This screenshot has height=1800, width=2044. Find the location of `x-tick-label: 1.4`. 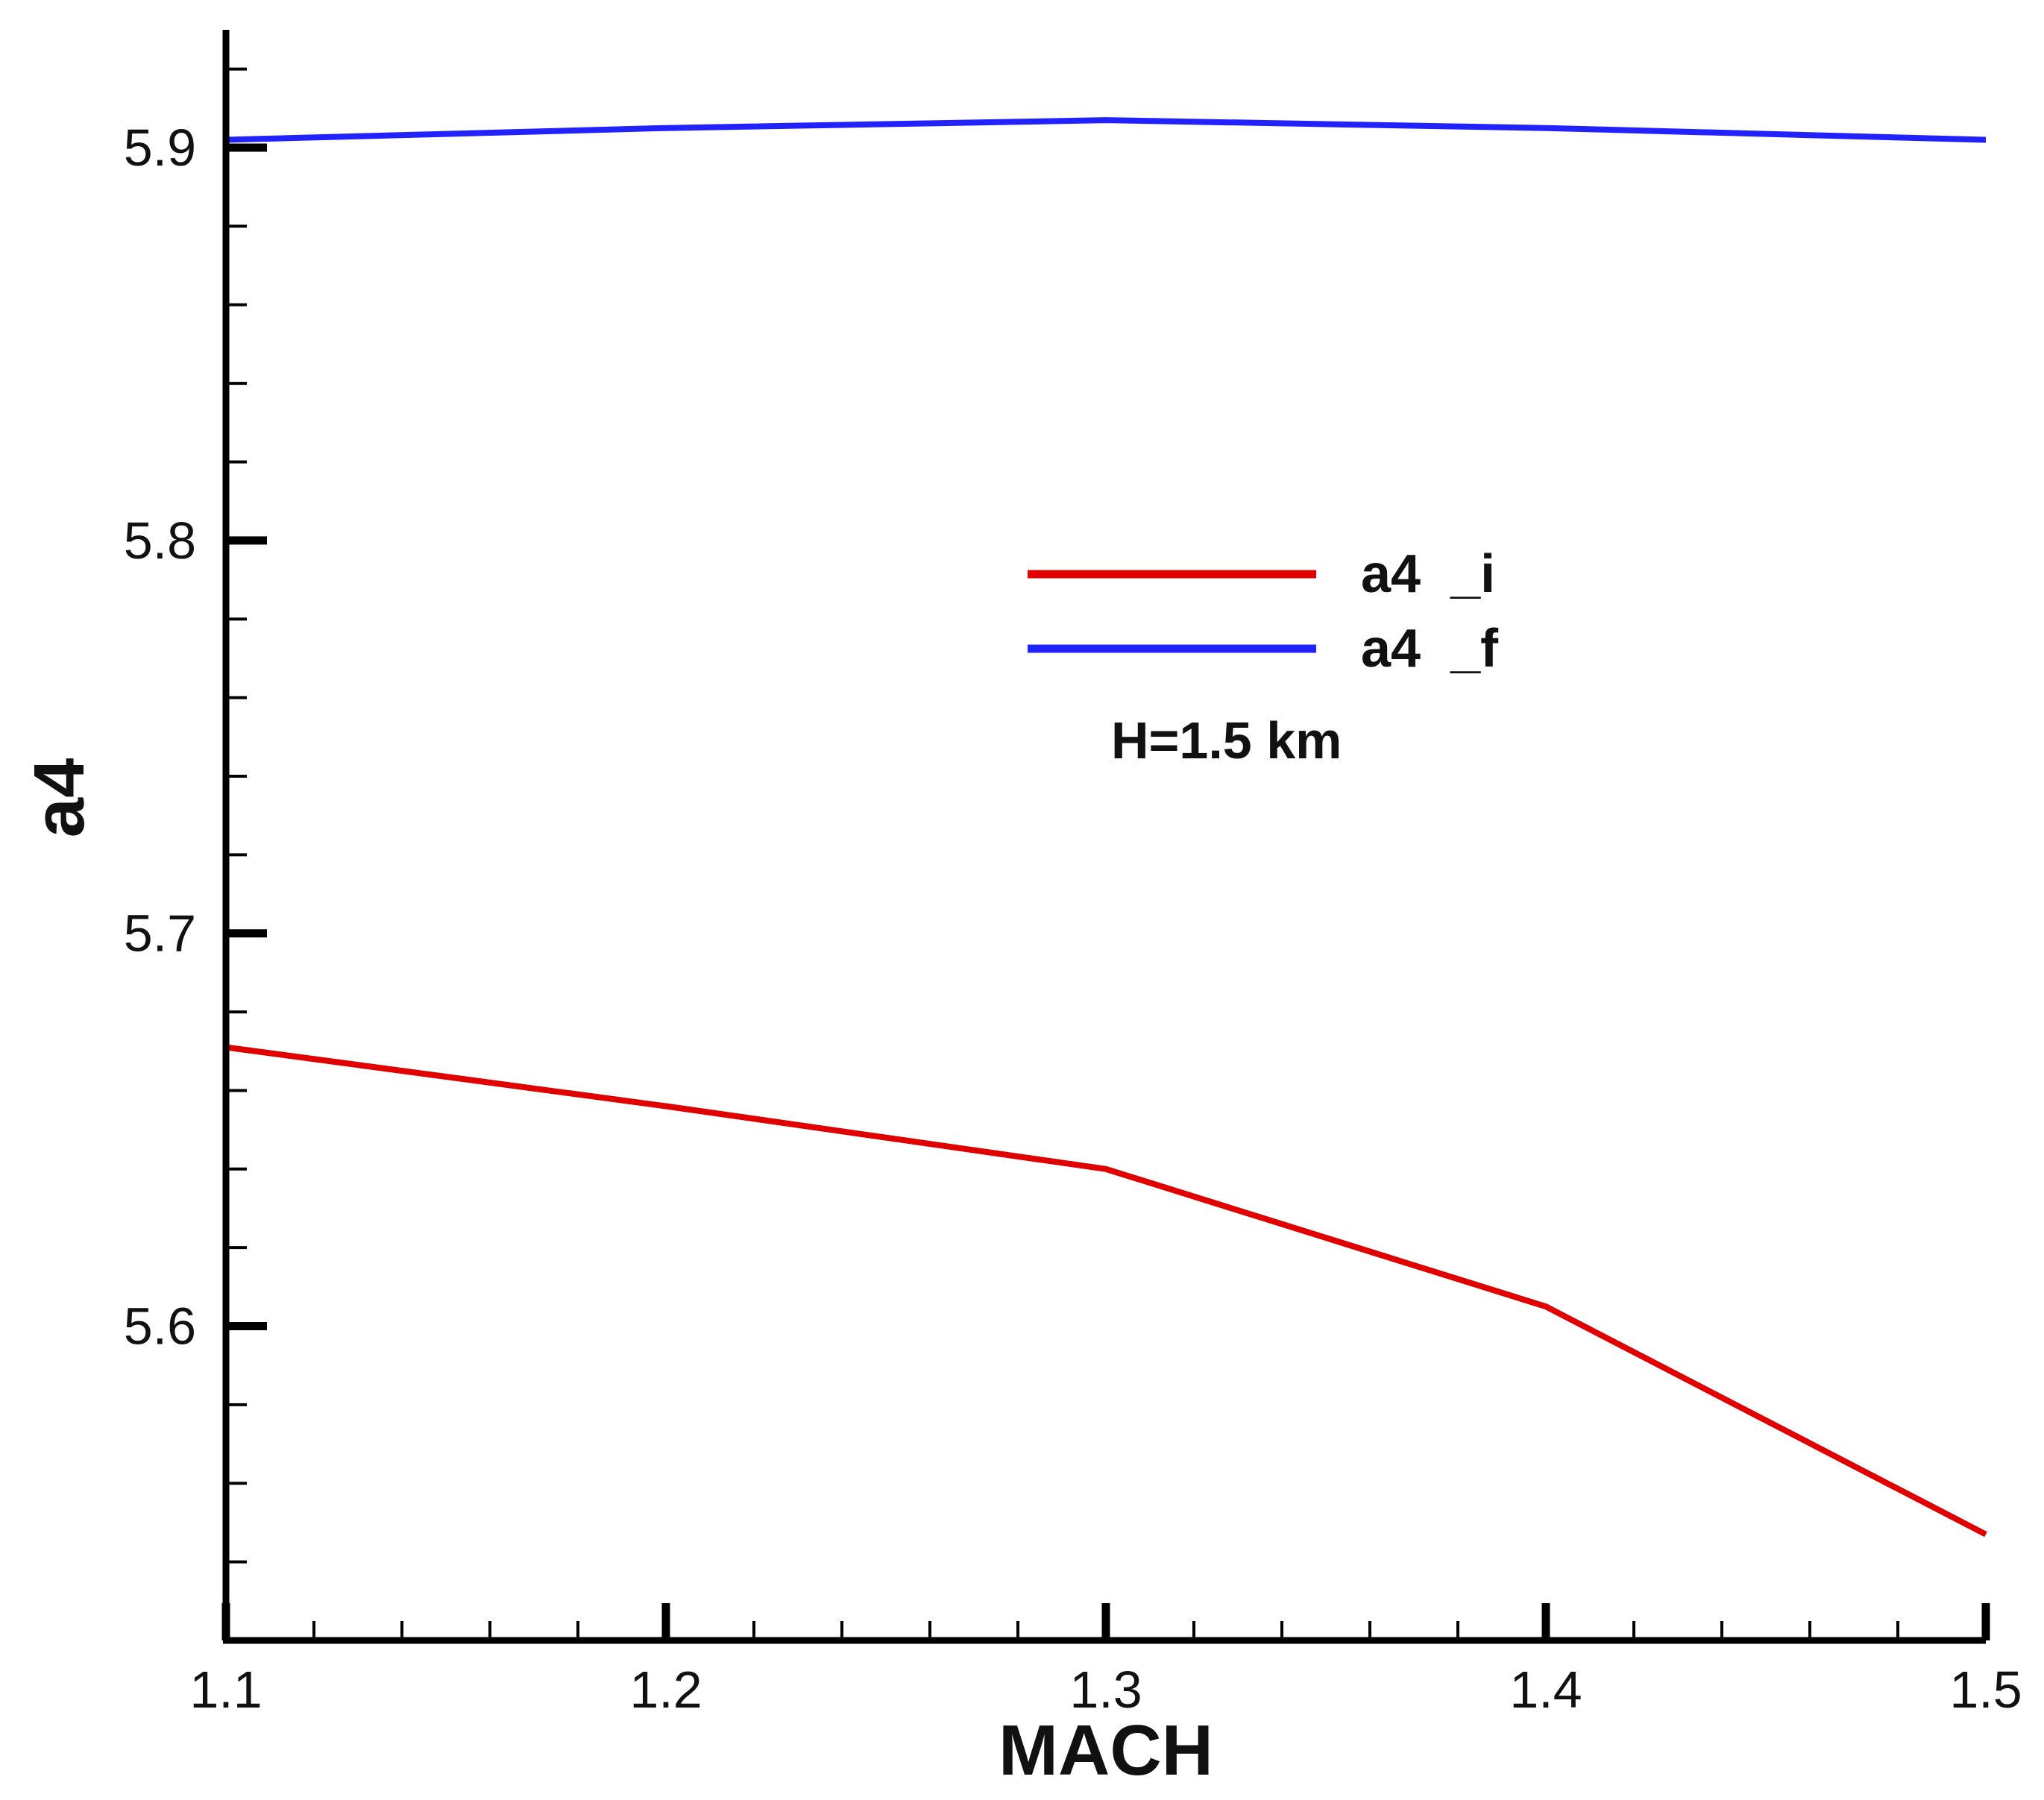

x-tick-label: 1.4 is located at coordinates (1546, 1690).